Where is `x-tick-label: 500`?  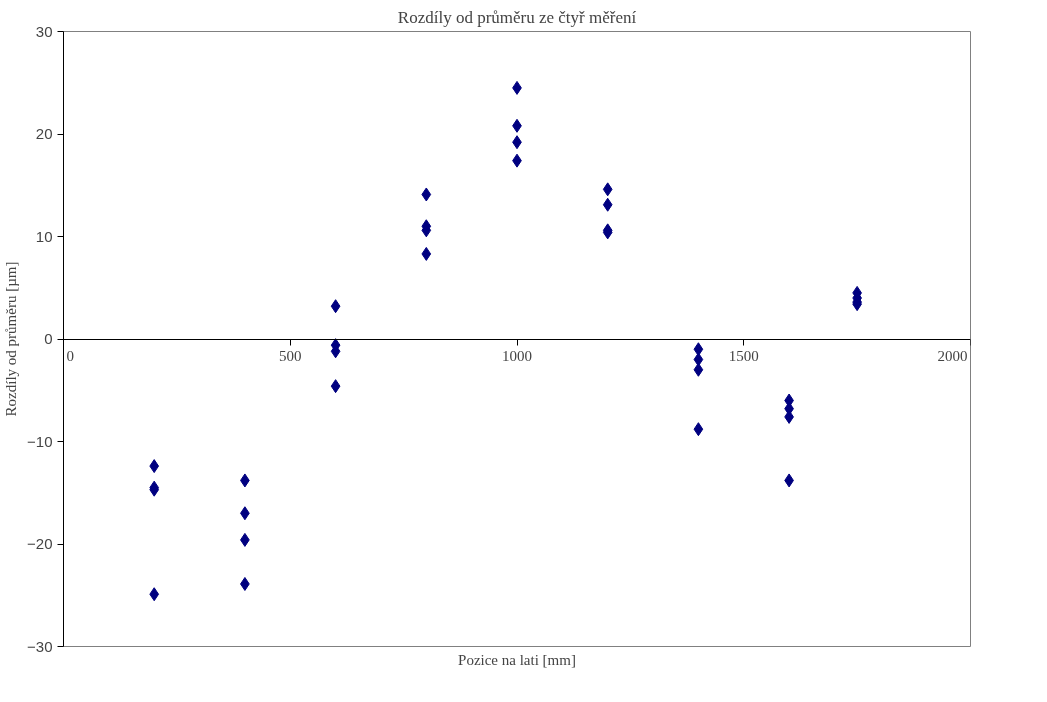 x-tick-label: 500 is located at coordinates (290, 356).